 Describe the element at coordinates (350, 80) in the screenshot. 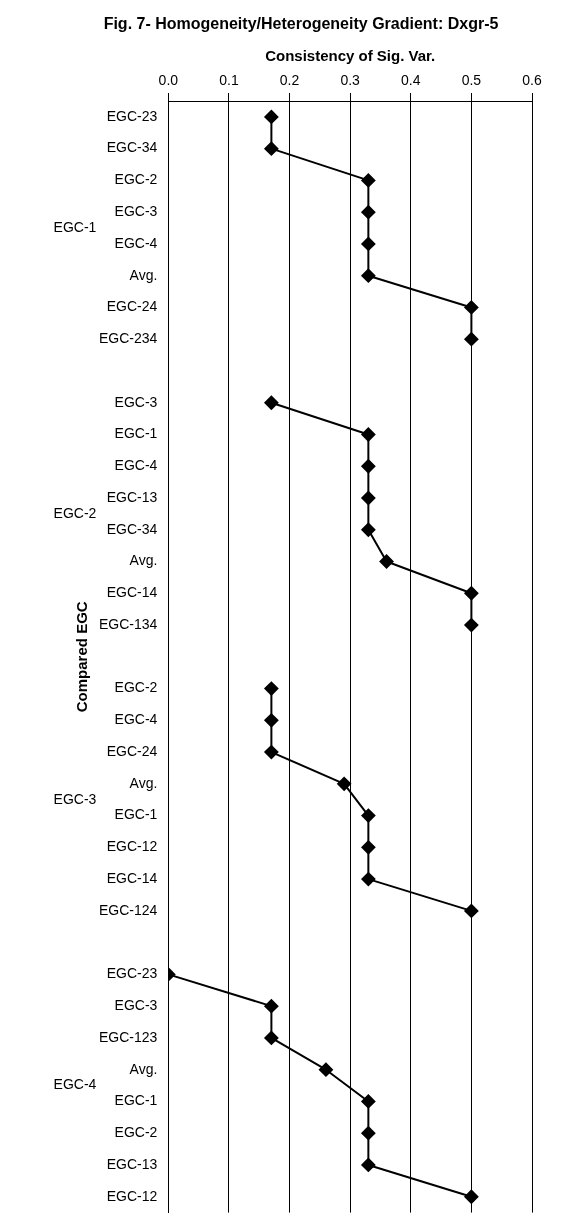

I see `x-tick-label: 0.3` at that location.